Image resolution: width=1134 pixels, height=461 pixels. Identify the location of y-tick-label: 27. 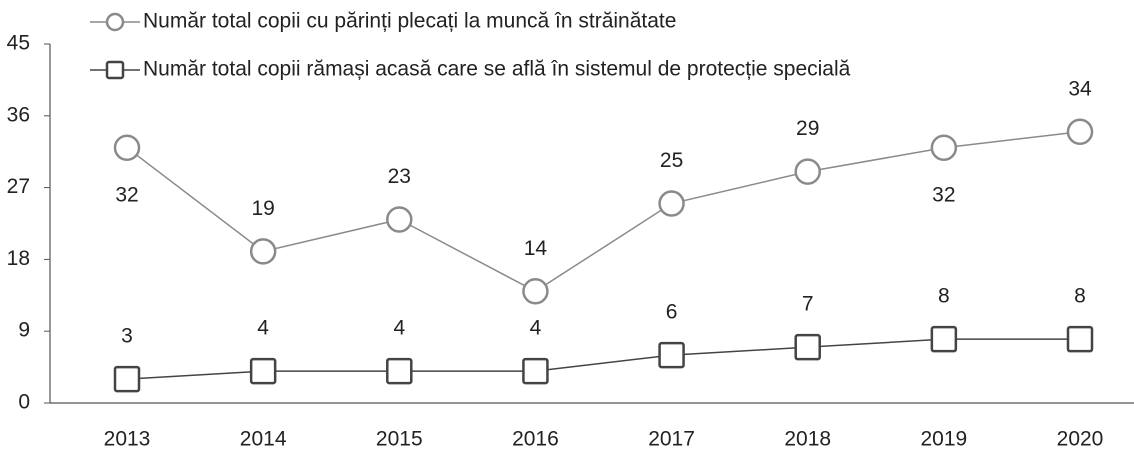
(18, 186).